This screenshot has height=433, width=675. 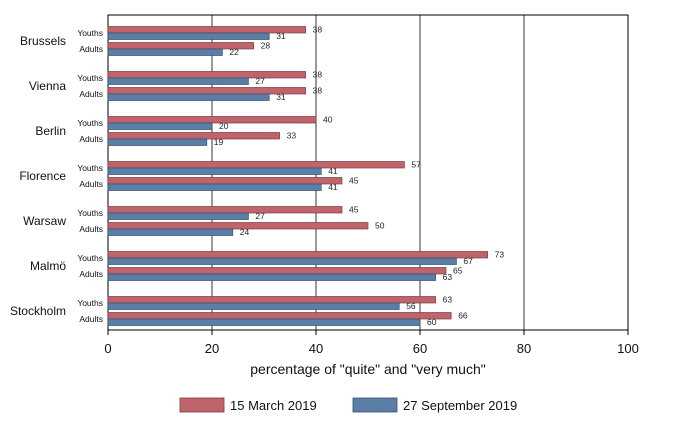 What do you see at coordinates (500, 255) in the screenshot?
I see `data-label: 73` at bounding box center [500, 255].